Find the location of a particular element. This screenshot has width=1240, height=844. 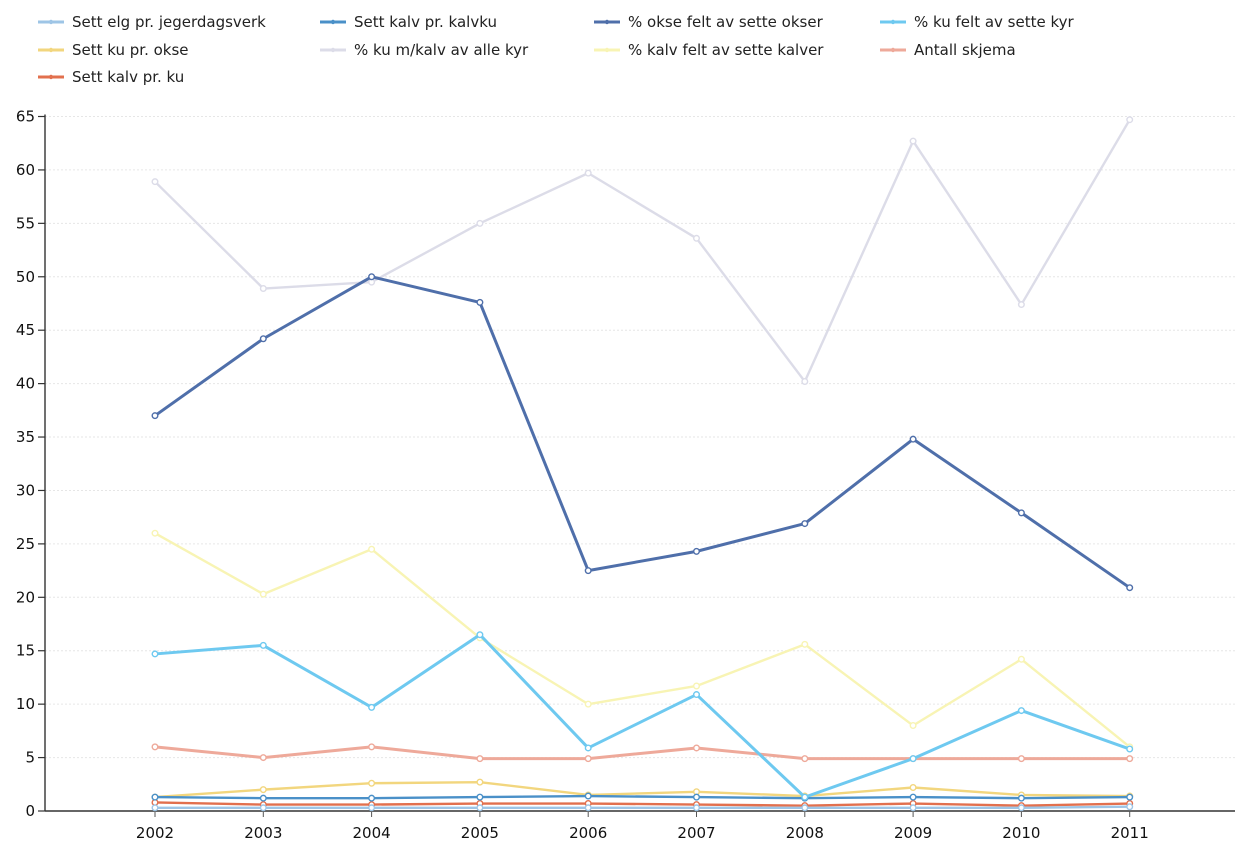

x-tick-label: 2004 is located at coordinates (372, 833).